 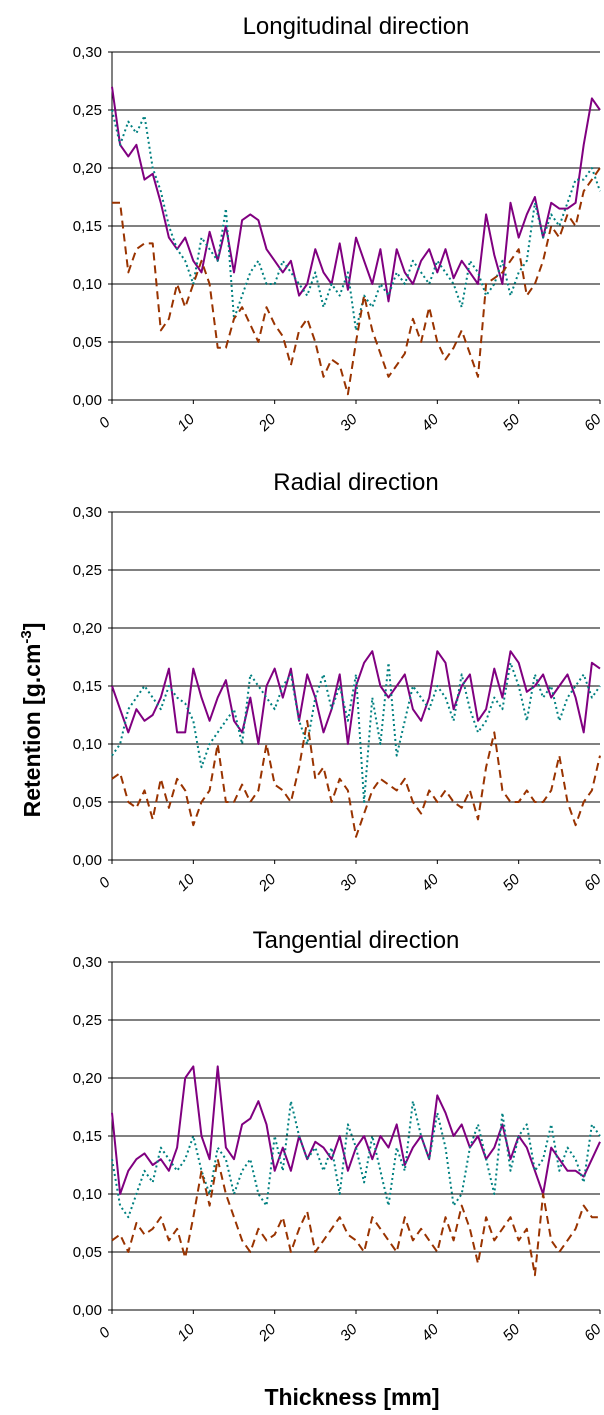 I want to click on x-axis-title: Thickness [mm], so click(x=351, y=1397).